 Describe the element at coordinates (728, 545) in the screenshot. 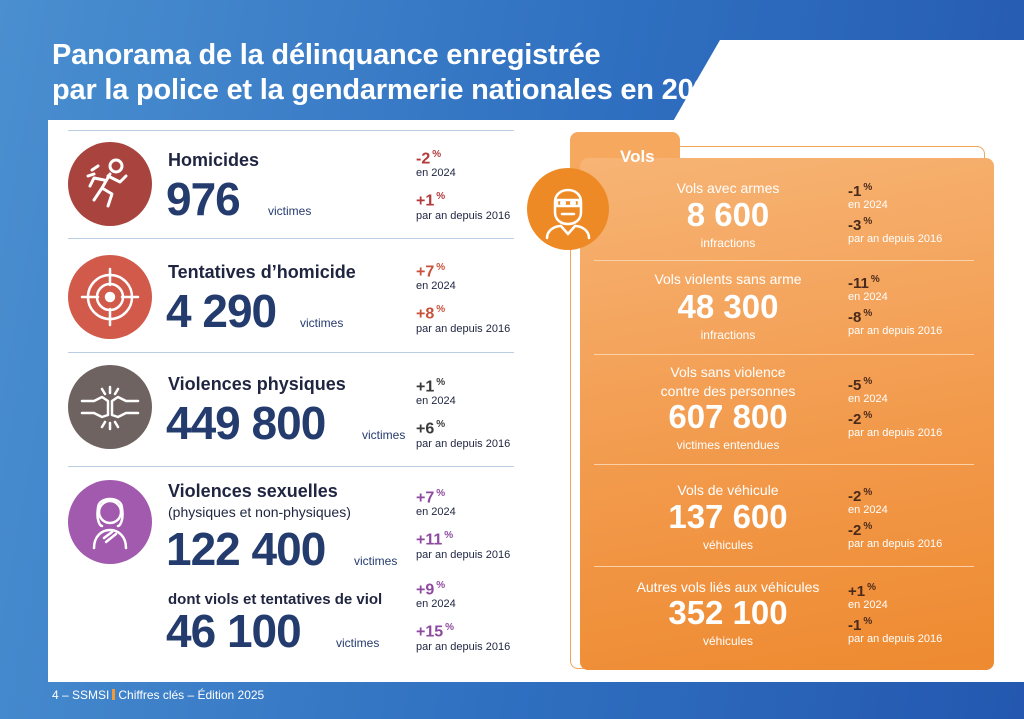

I see `vols-item-unit: véhicules` at that location.